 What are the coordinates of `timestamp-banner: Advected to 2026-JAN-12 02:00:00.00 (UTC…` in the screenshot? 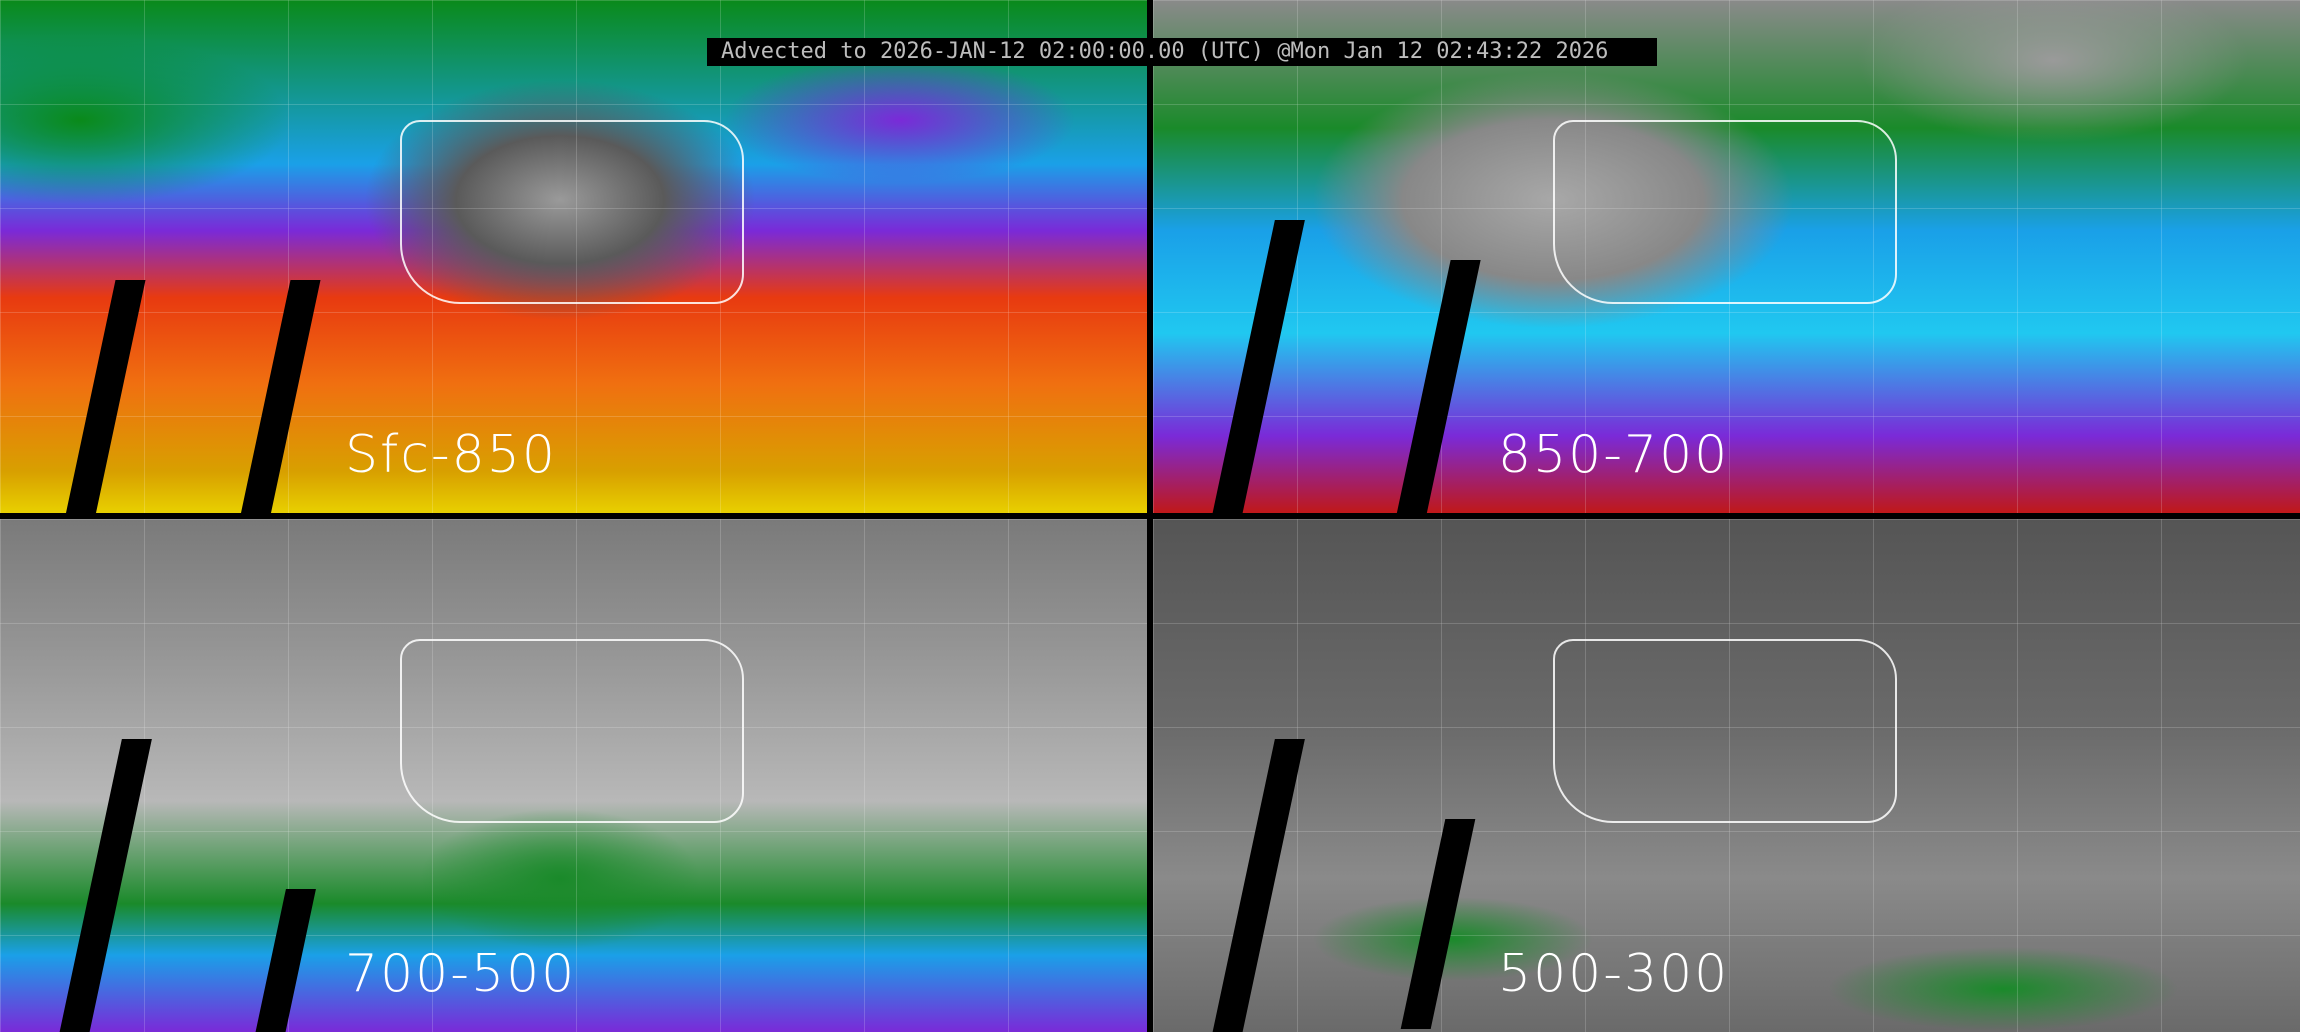 It's located at (1182, 52).